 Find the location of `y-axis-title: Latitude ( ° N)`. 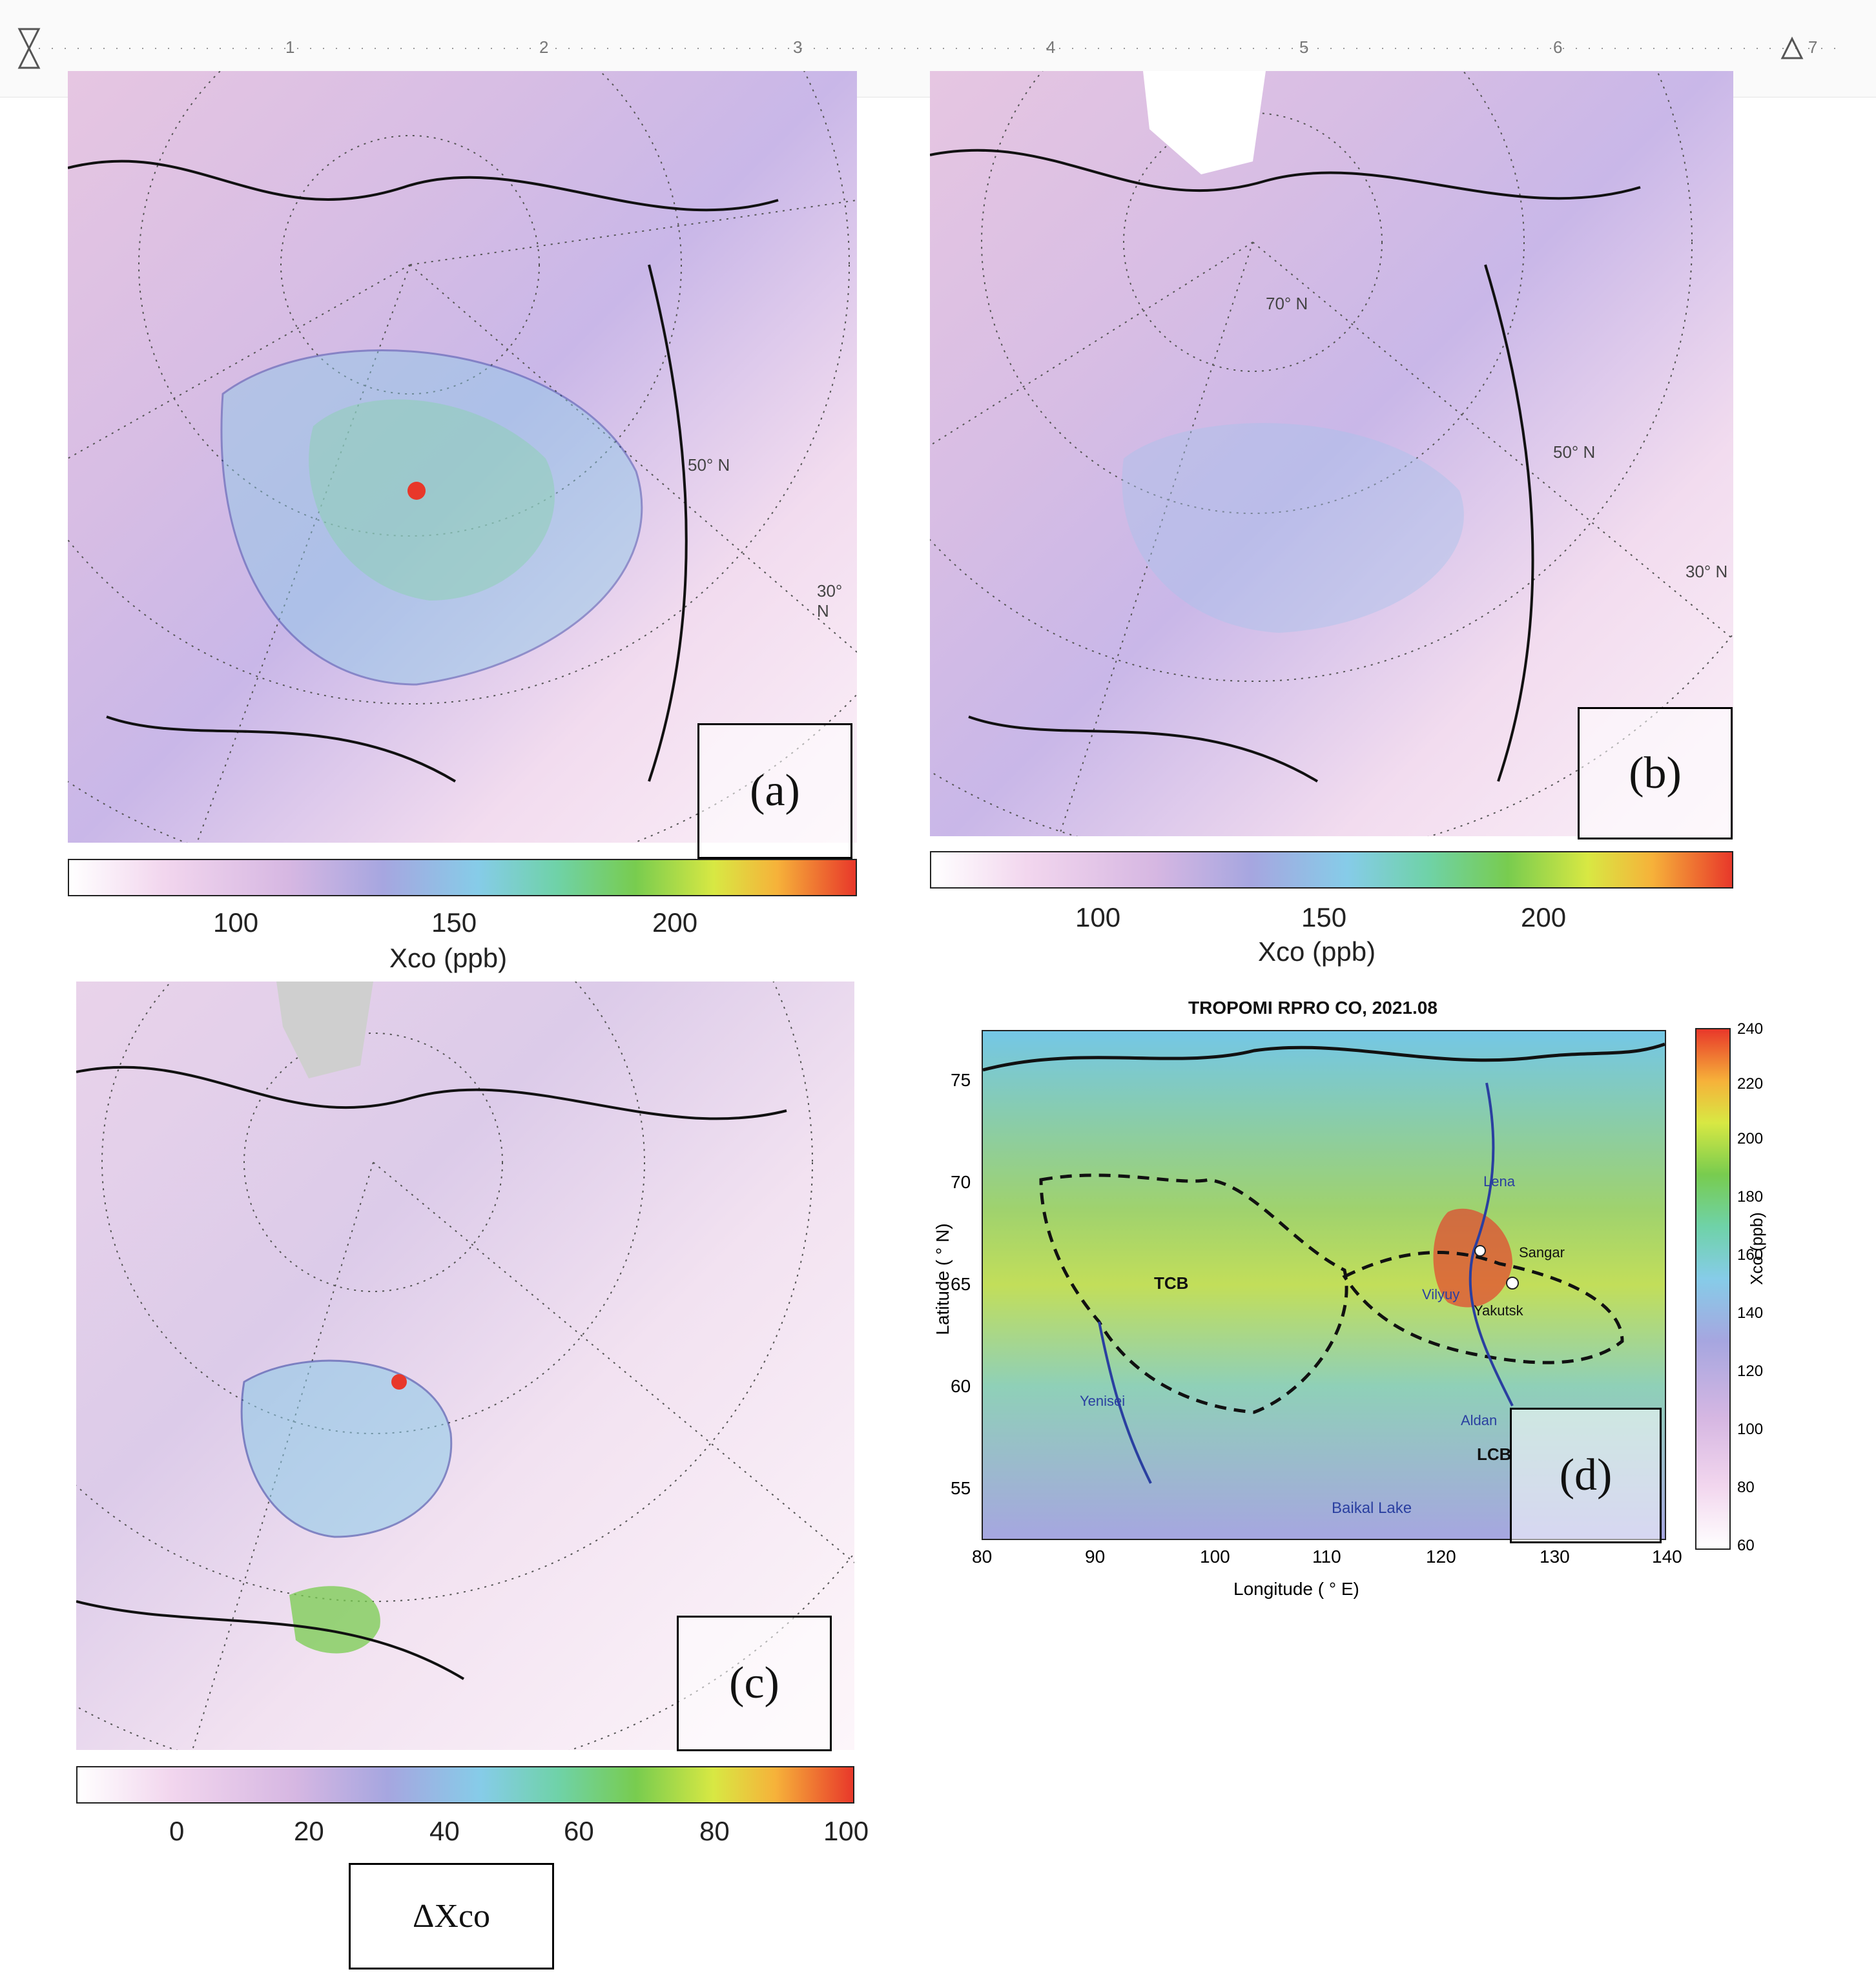

y-axis-title: Latitude ( ° N) is located at coordinates (943, 1279).